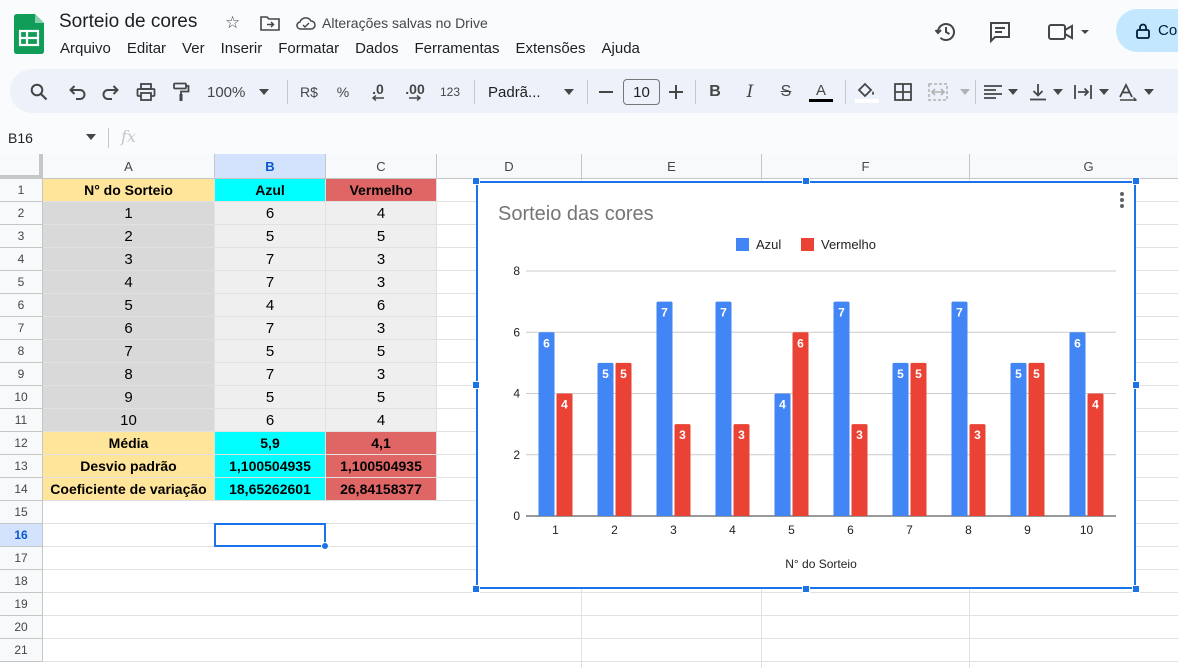  Describe the element at coordinates (381, 351) in the screenshot. I see `cell-c8: 5` at that location.